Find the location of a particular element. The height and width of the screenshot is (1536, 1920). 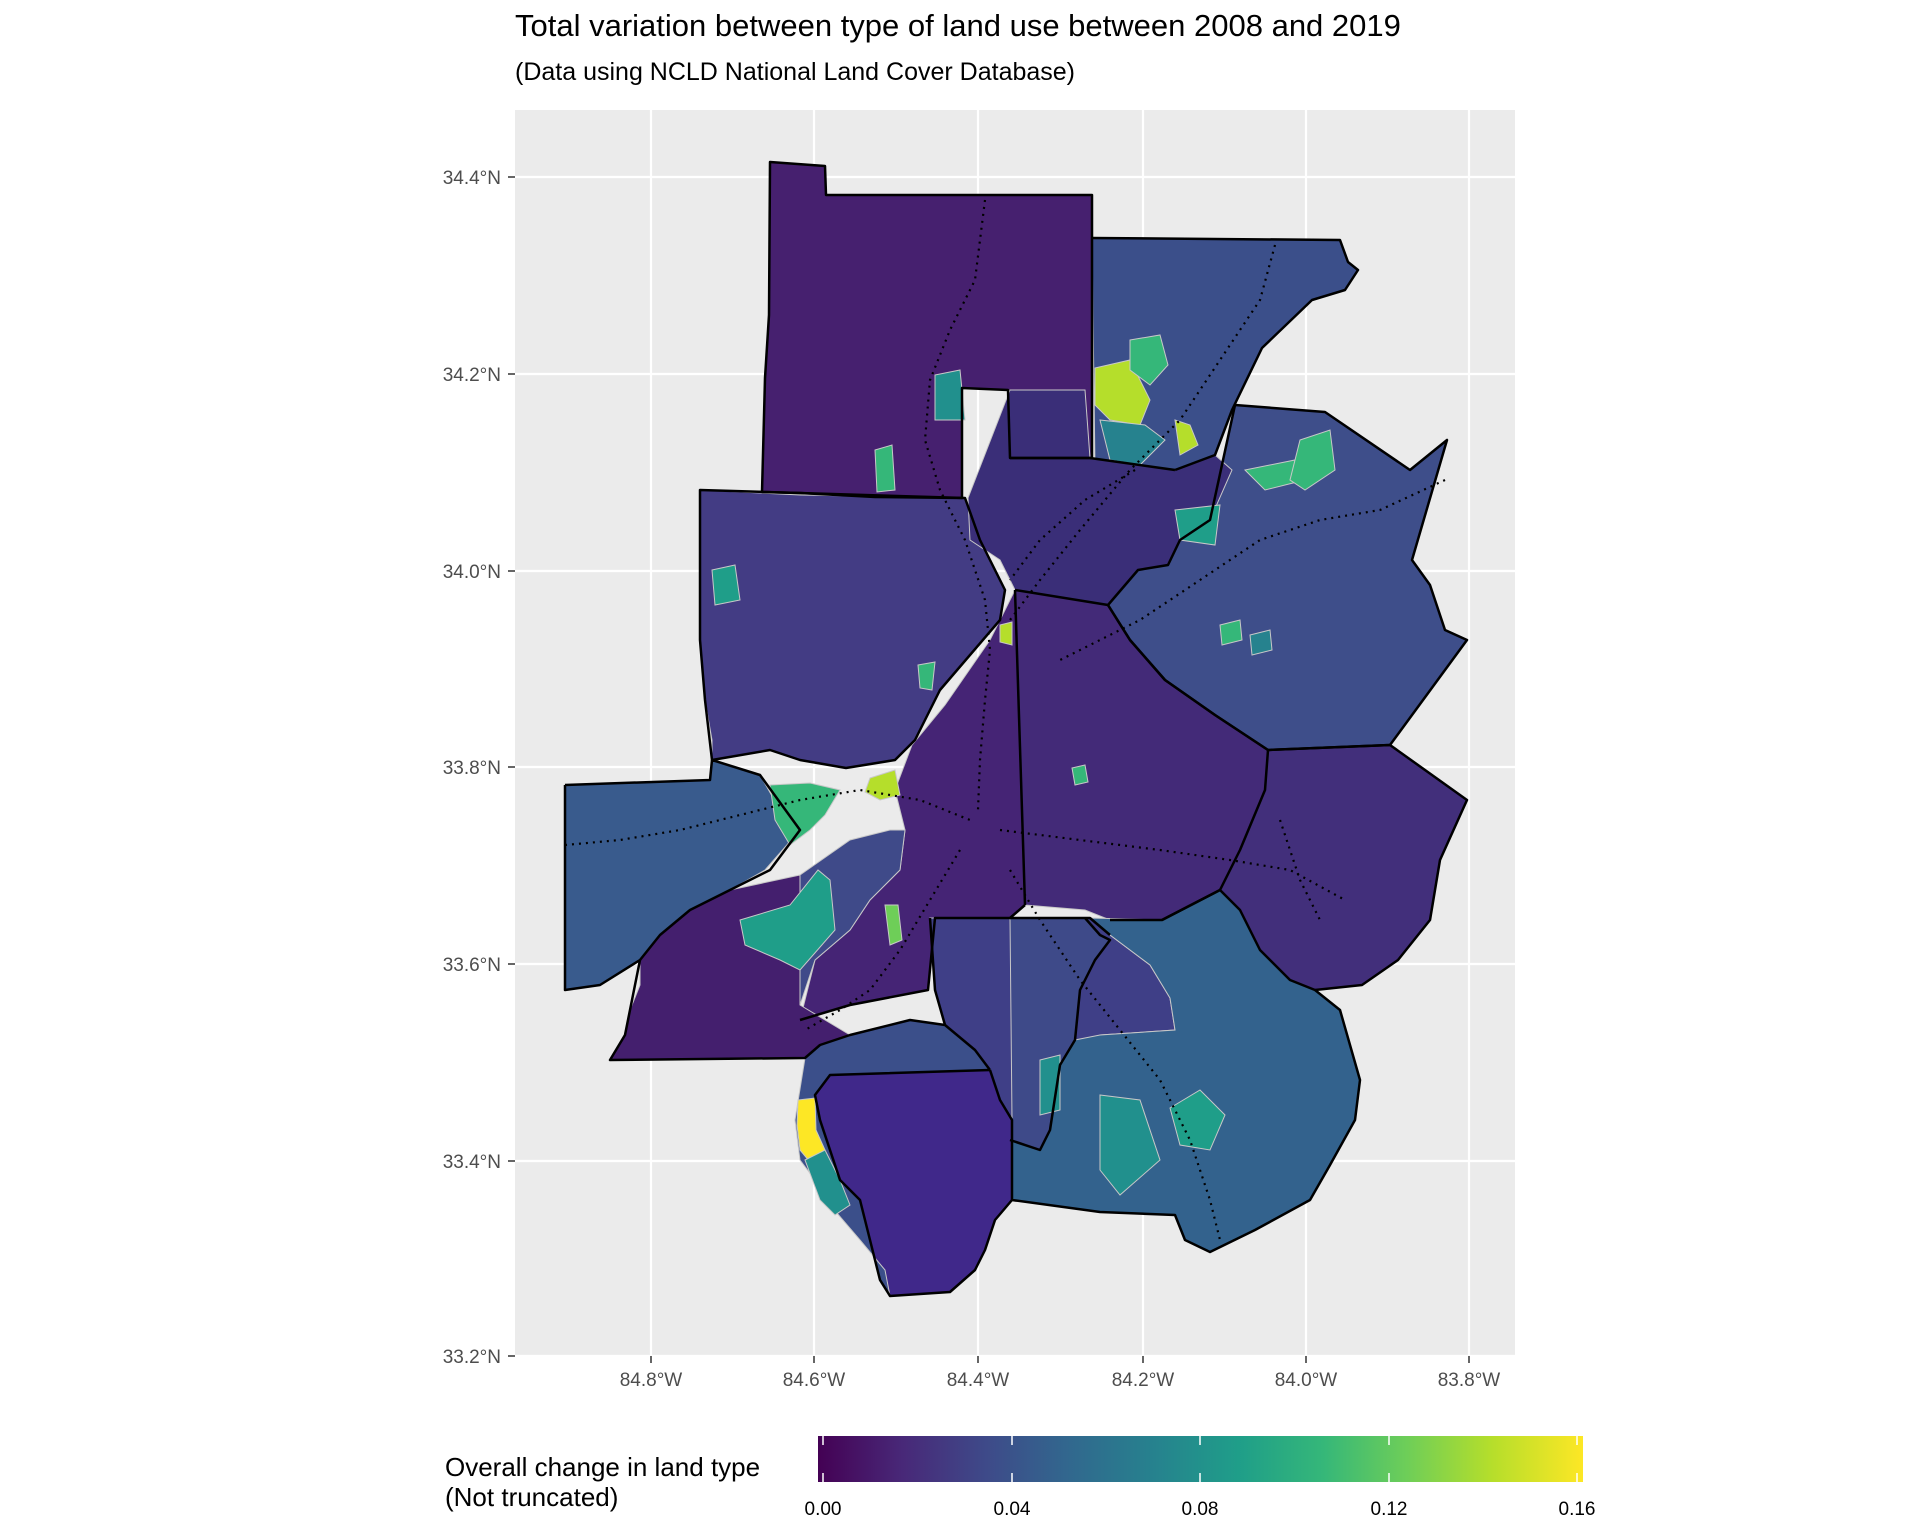

legend-tick-label: 0.08 is located at coordinates (1200, 1509).